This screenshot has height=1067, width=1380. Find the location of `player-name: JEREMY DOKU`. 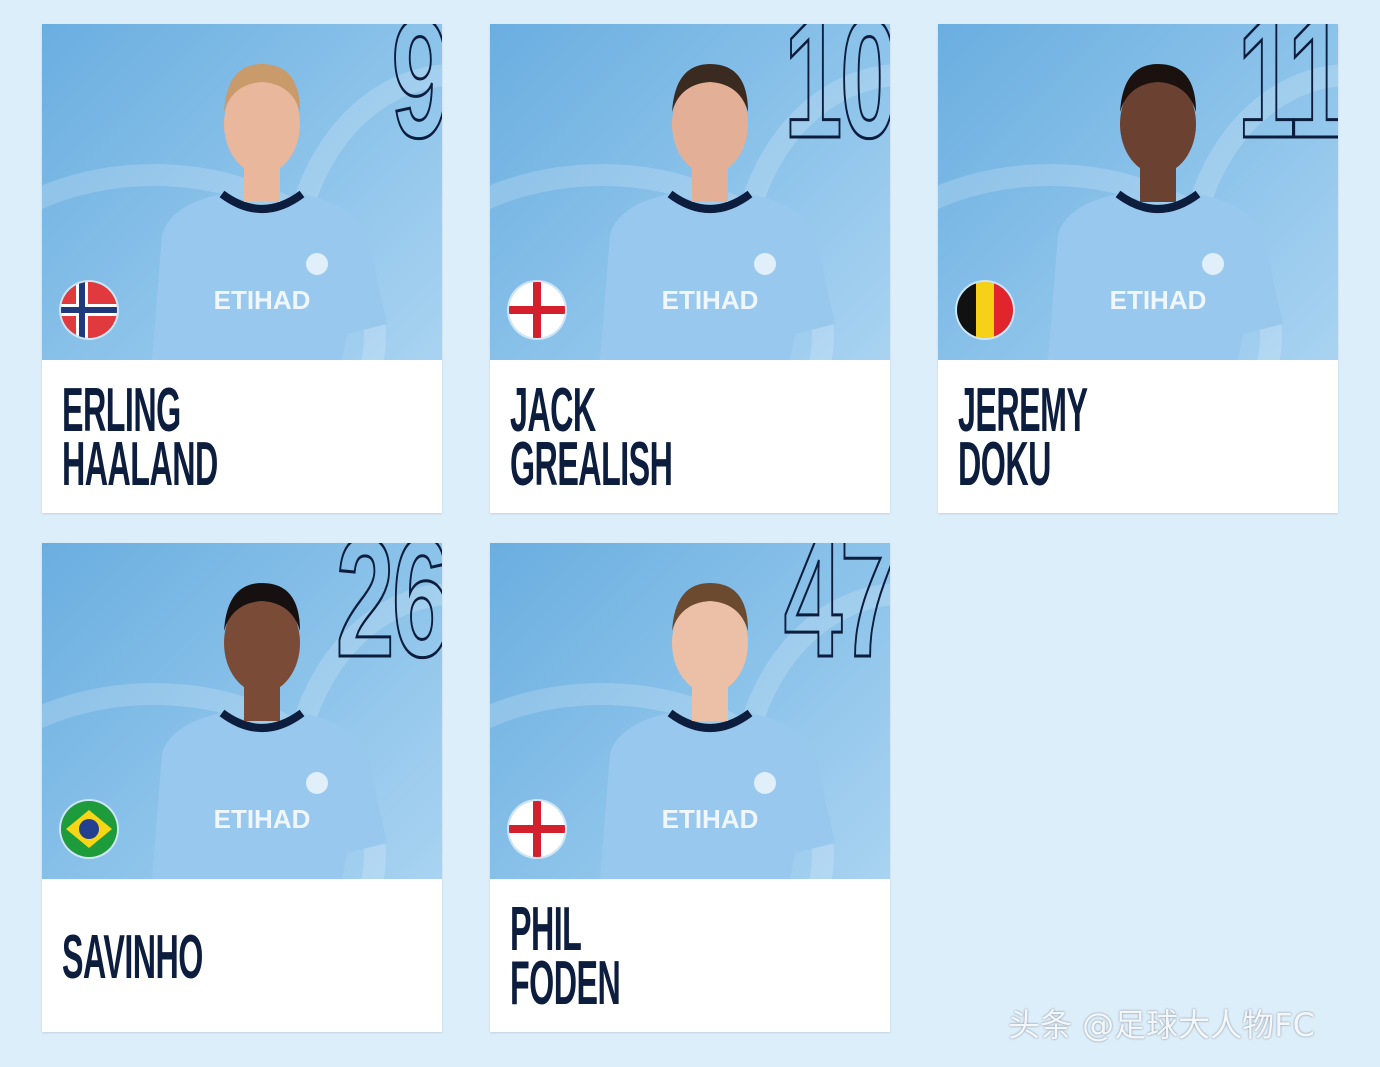

player-name: JEREMY DOKU is located at coordinates (1023, 437).